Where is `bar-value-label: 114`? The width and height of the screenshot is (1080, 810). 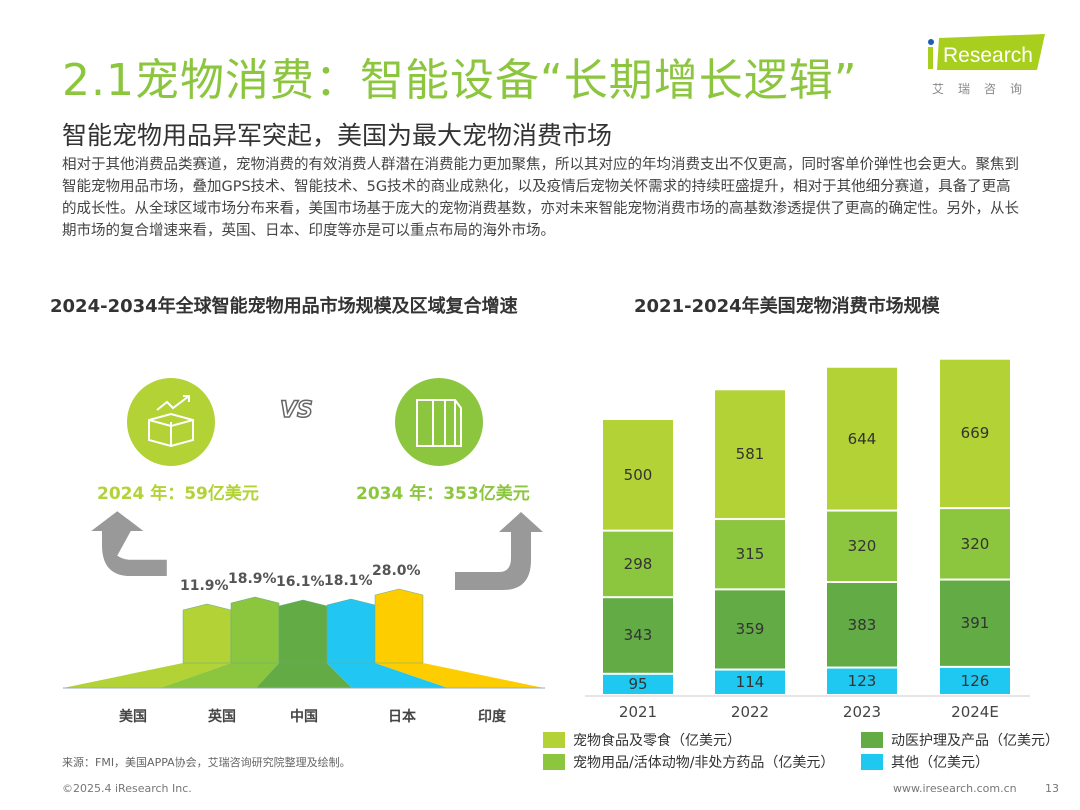
bar-value-label: 114 is located at coordinates (750, 682).